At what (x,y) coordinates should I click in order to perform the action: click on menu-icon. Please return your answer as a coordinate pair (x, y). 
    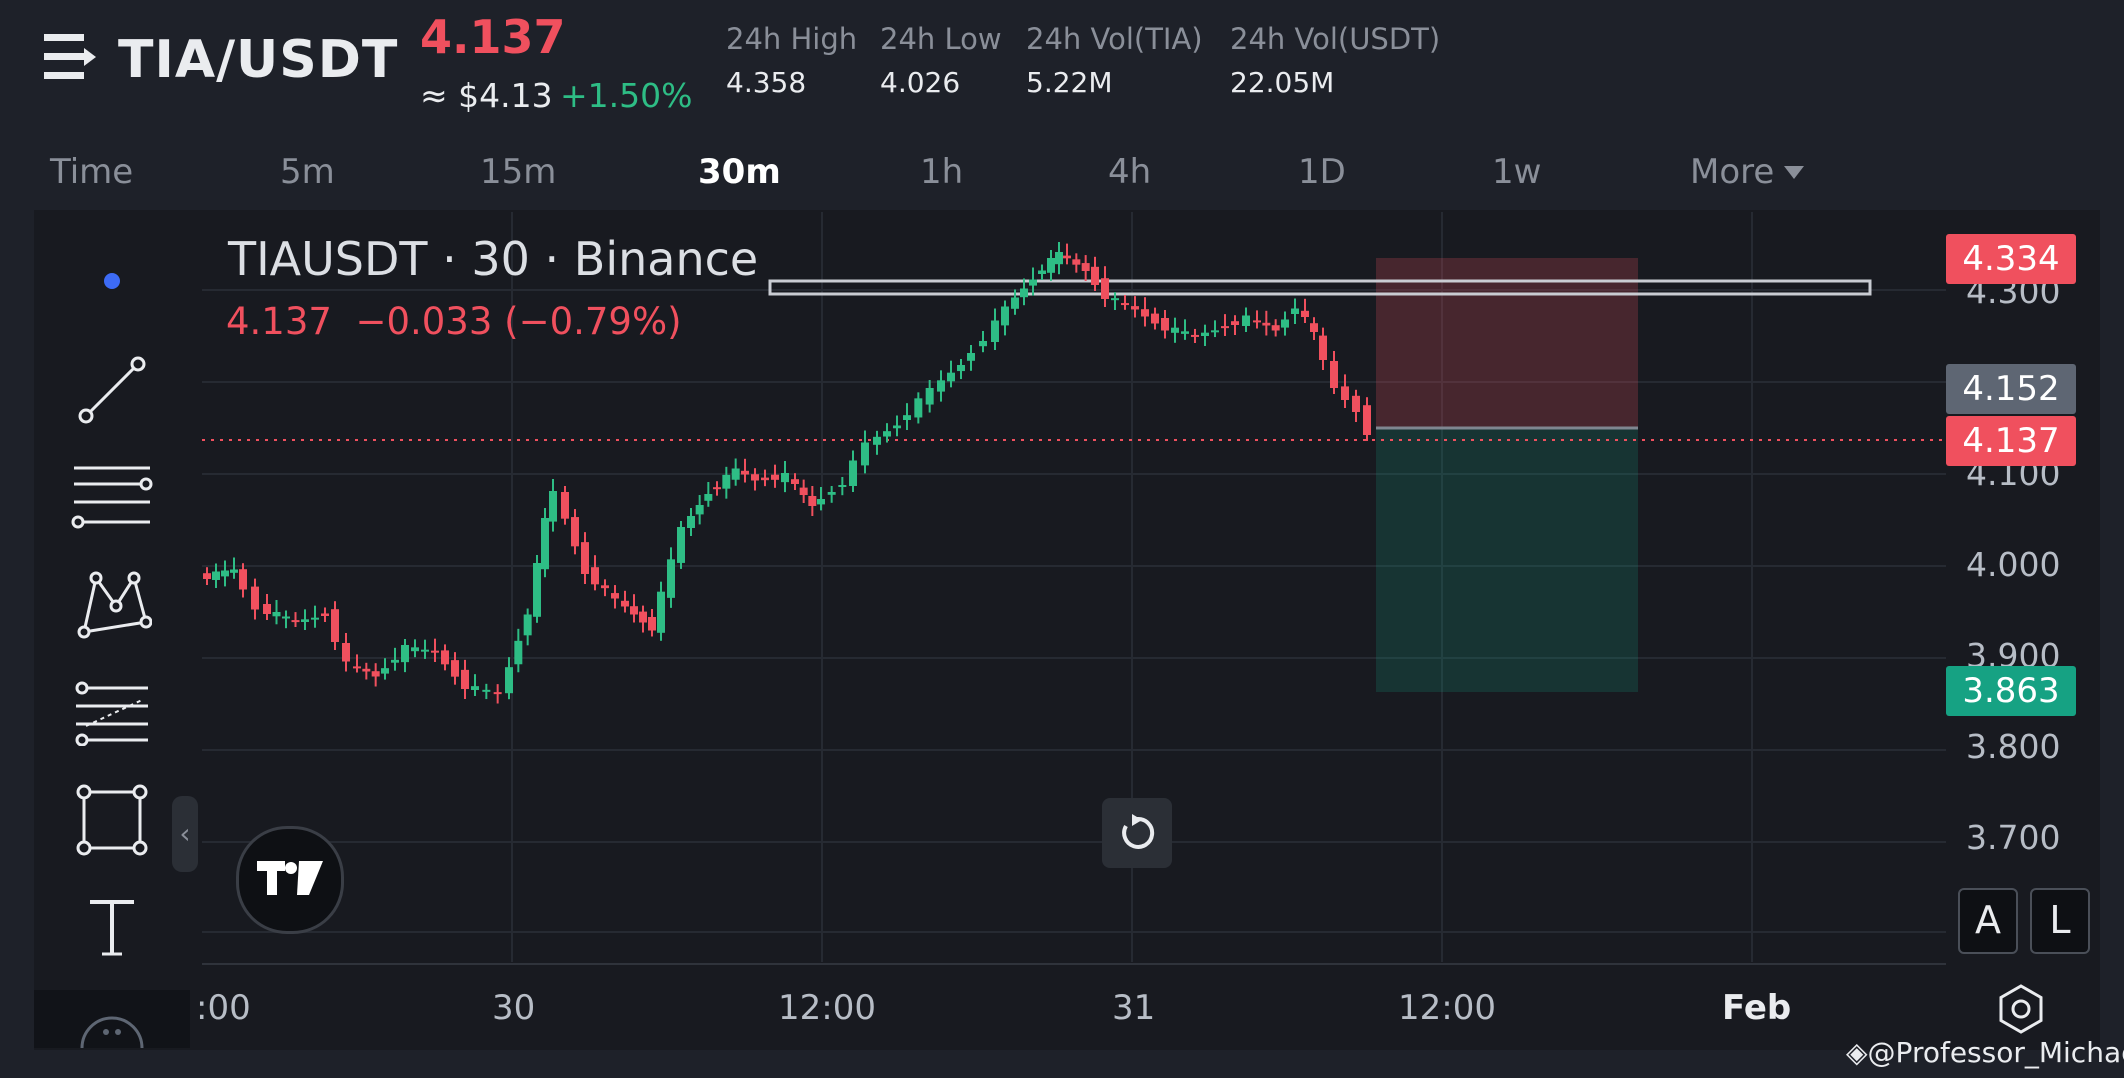
    Looking at the image, I should click on (70, 57).